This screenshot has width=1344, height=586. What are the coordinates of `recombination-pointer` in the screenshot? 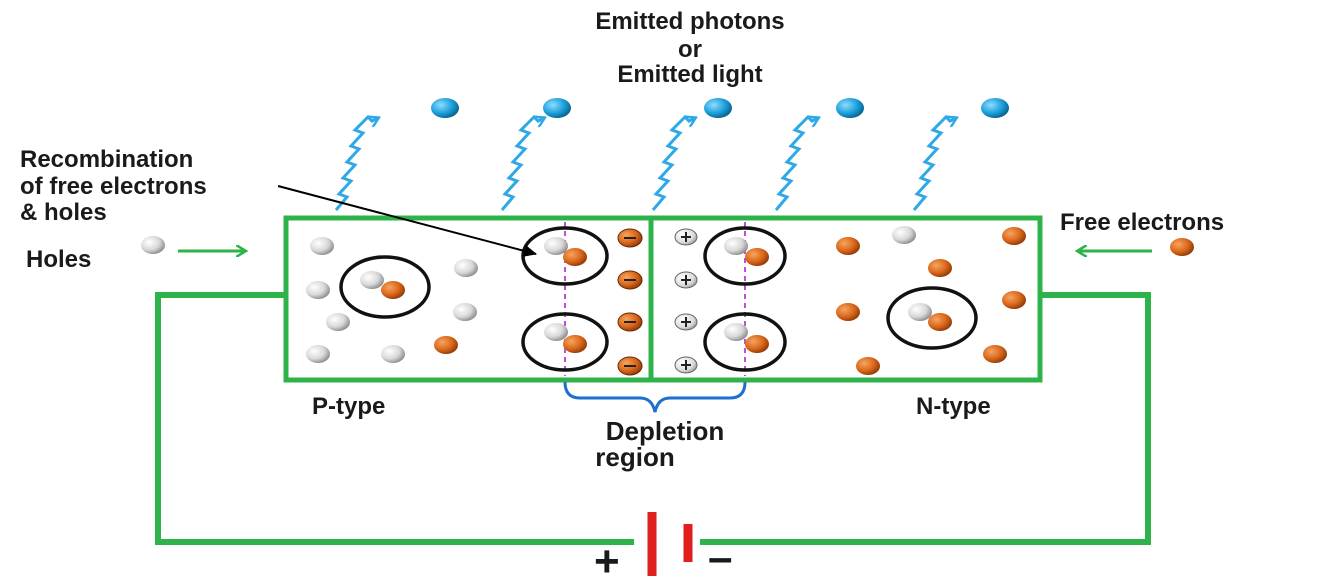 It's located at (407, 221).